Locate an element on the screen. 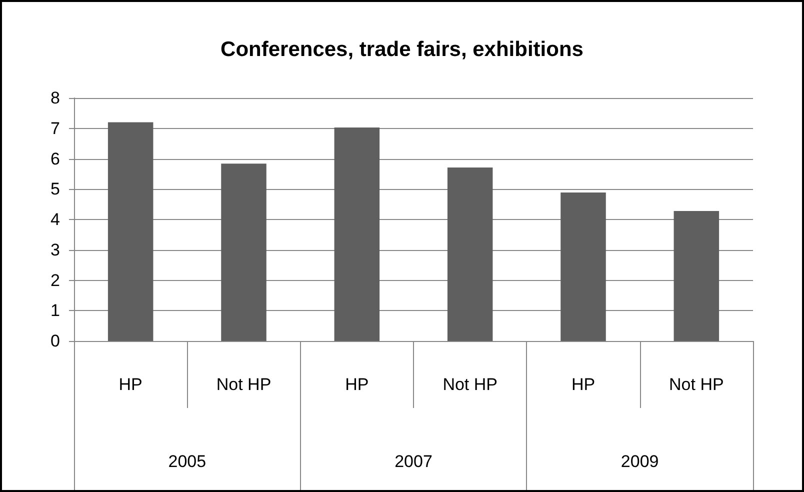 The height and width of the screenshot is (492, 804). text: 2005 is located at coordinates (187, 461).